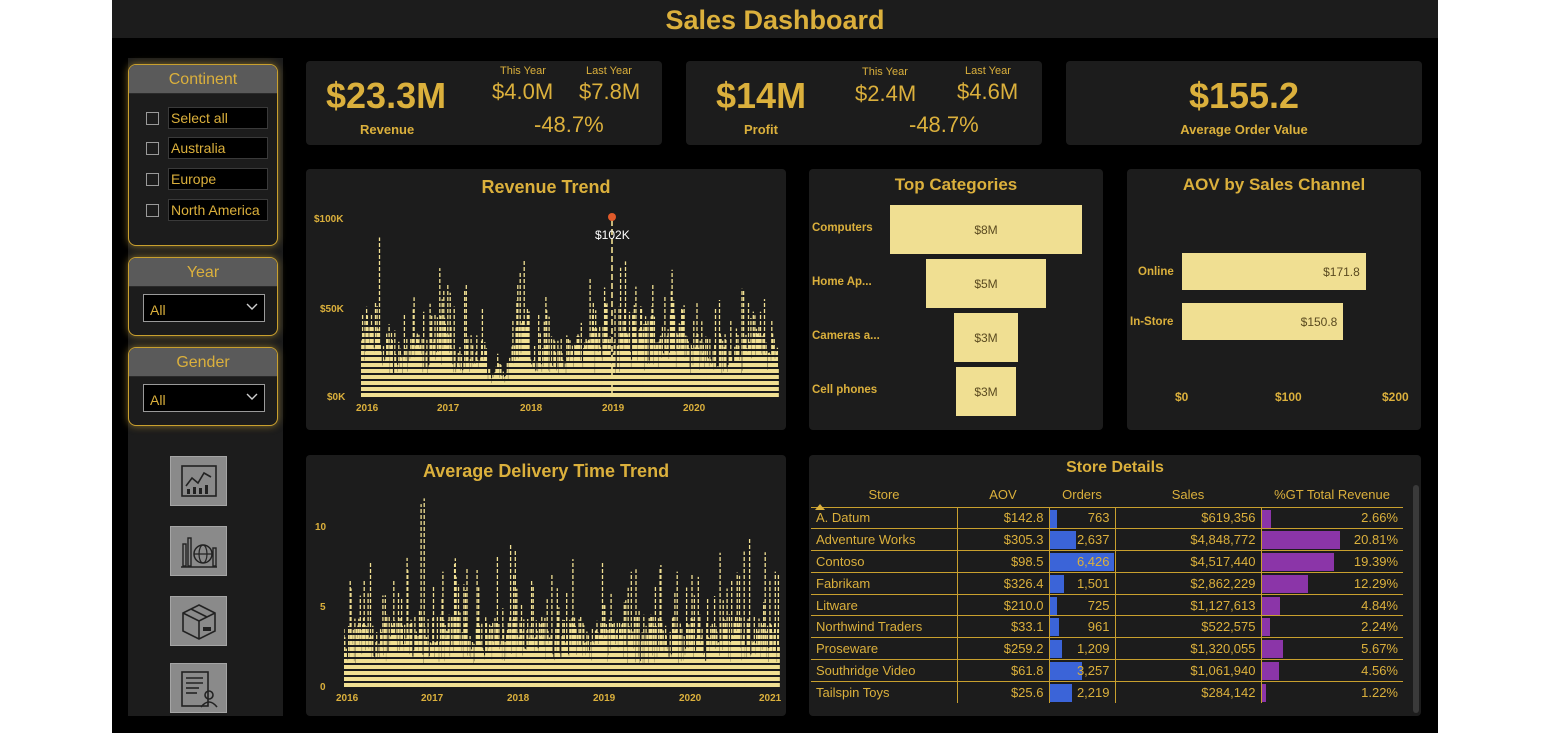 The width and height of the screenshot is (1554, 733). I want to click on y-tick-label: $100K, so click(329, 219).